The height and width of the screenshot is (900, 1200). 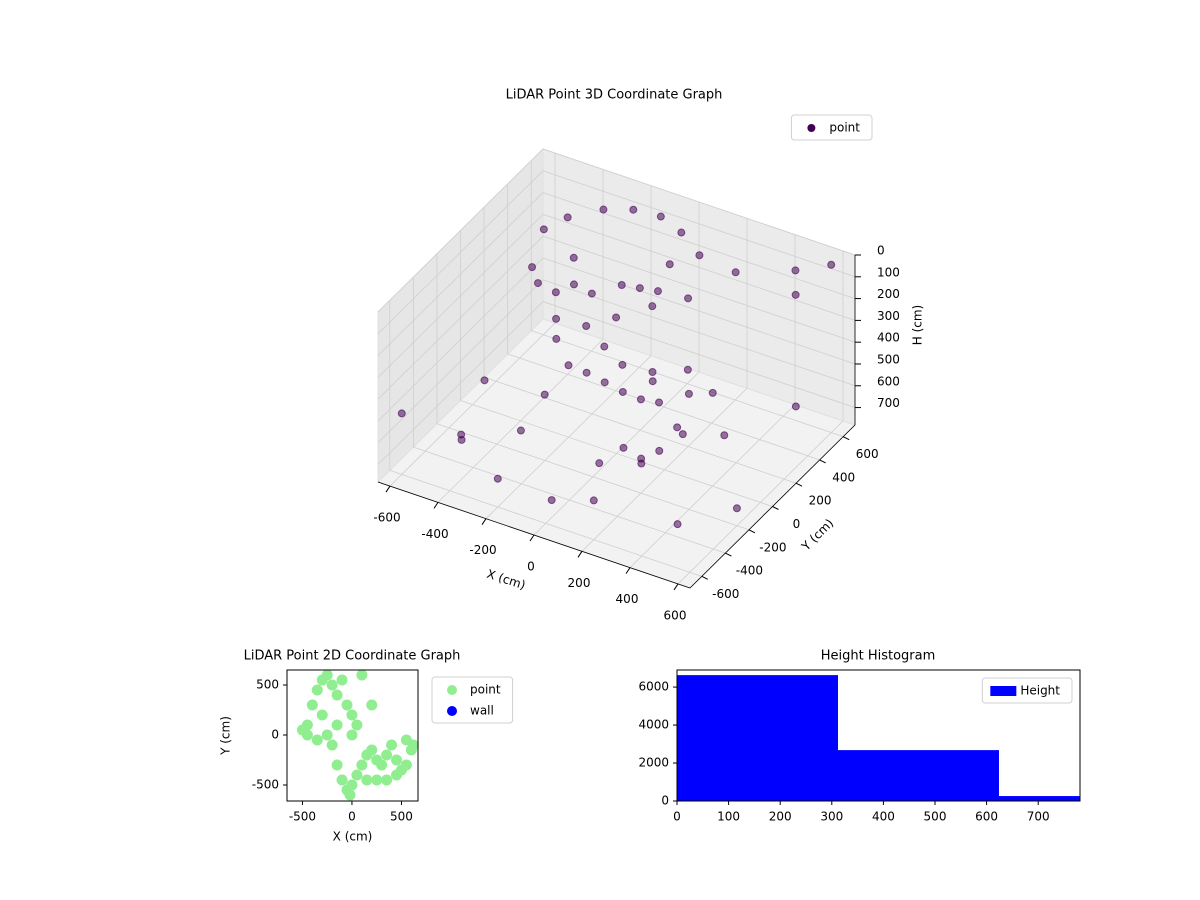 I want to click on y-tick-label: 4000, so click(x=653, y=725).